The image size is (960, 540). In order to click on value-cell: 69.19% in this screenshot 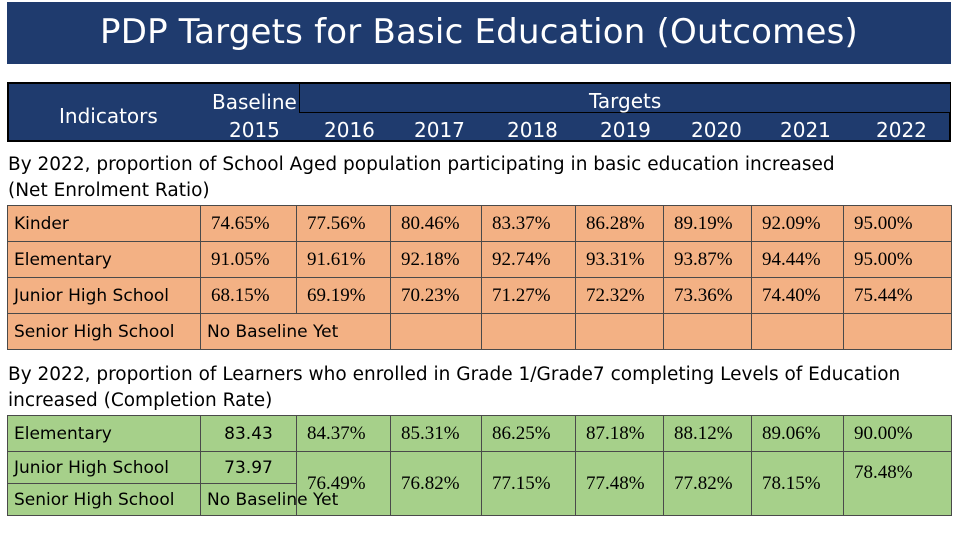, I will do `click(343, 295)`.